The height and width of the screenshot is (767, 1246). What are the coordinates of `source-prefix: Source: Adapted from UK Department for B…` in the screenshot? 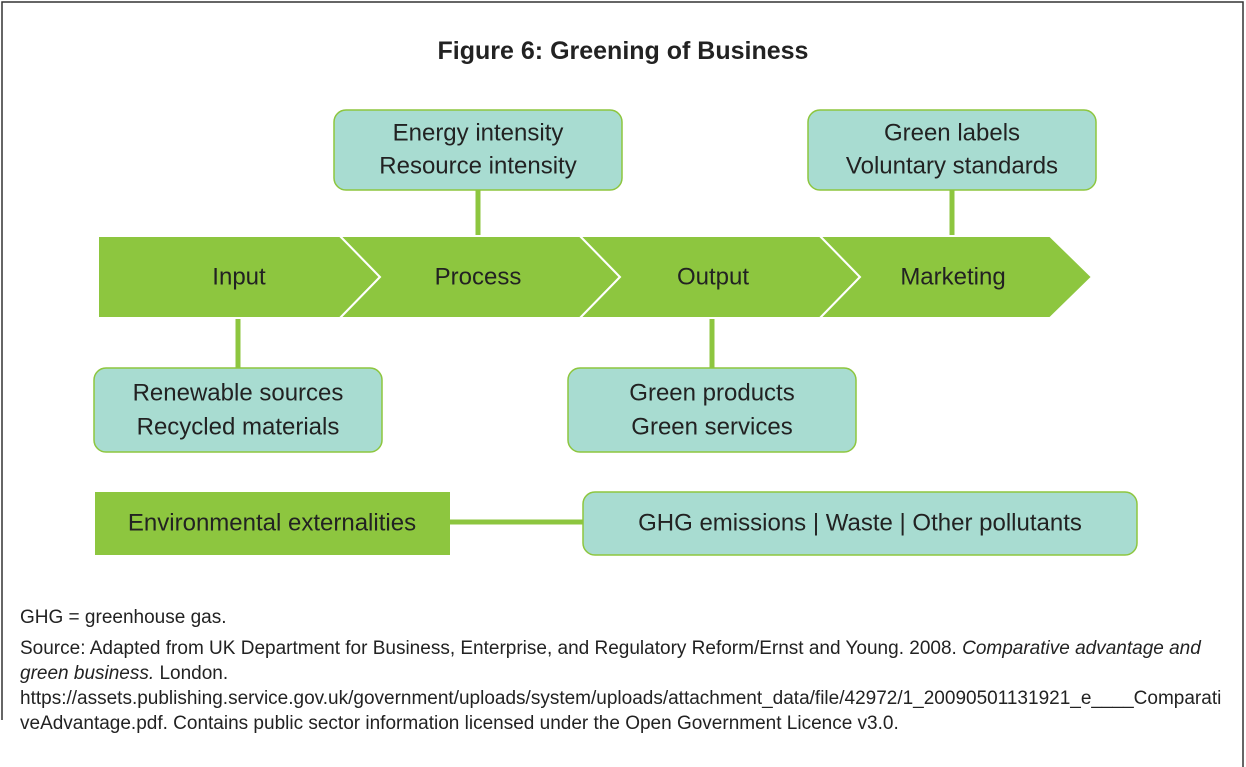 It's located at (488, 648).